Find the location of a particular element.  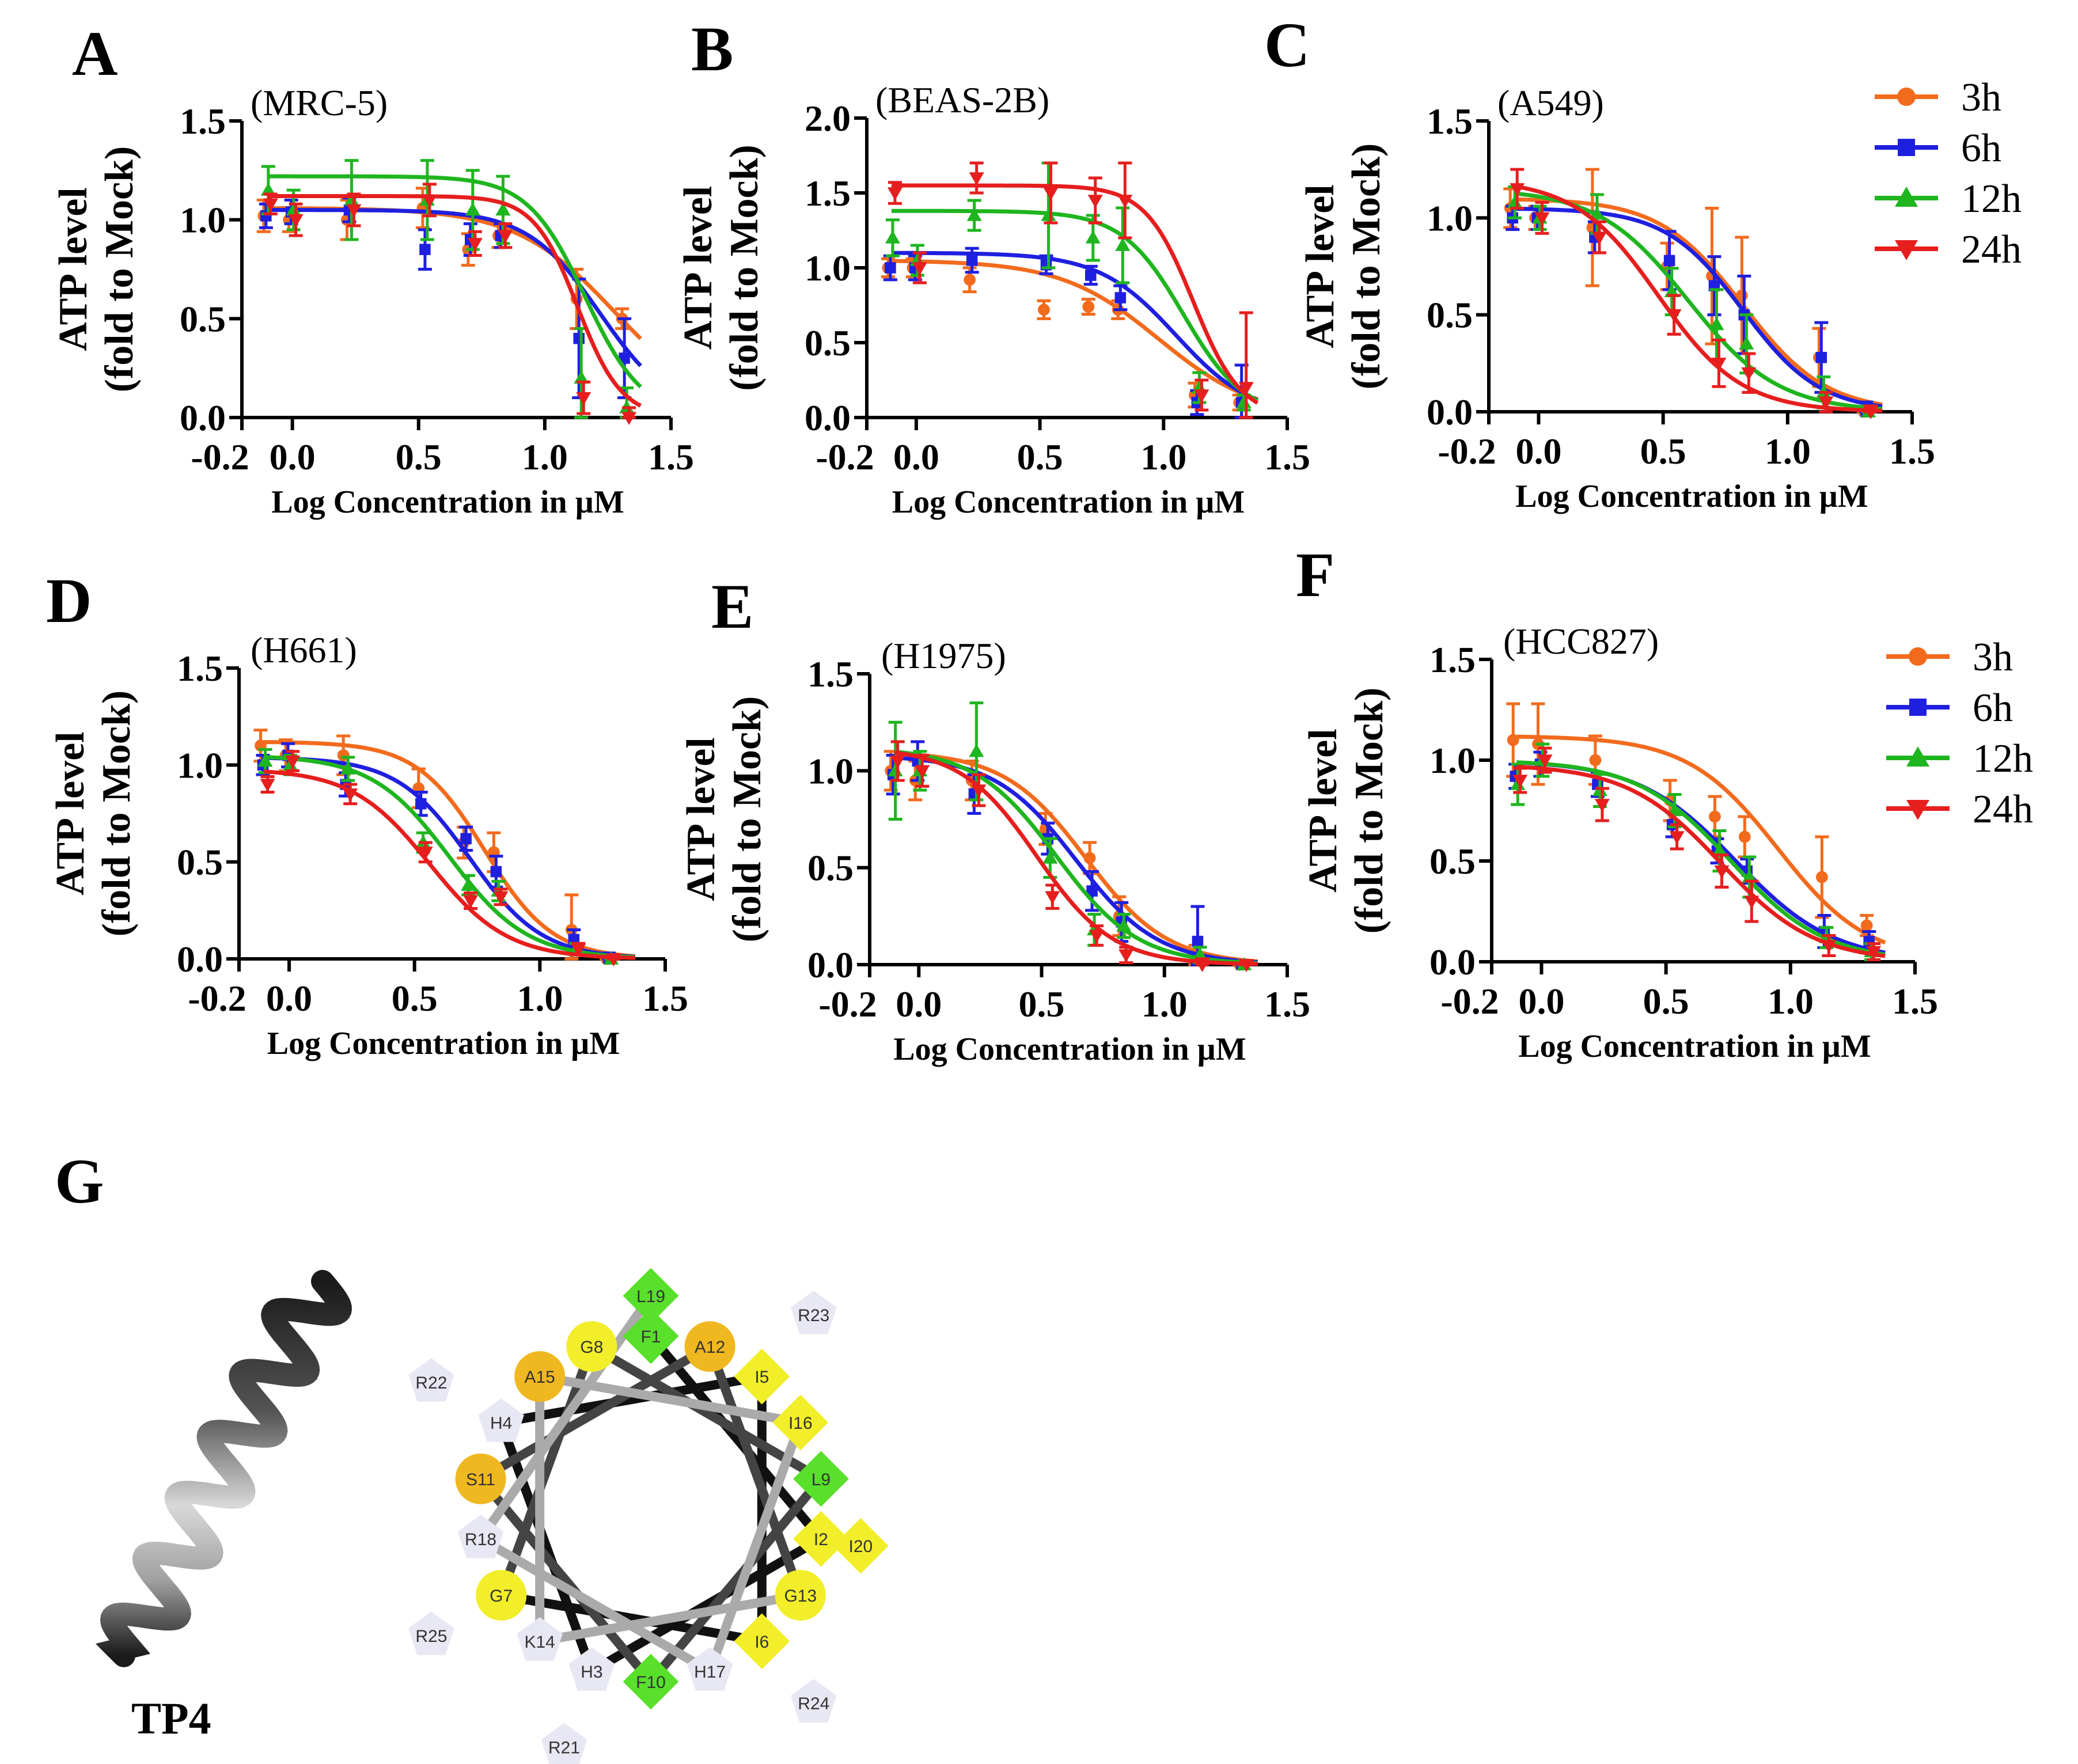

chart-title: (H661) is located at coordinates (304, 649).